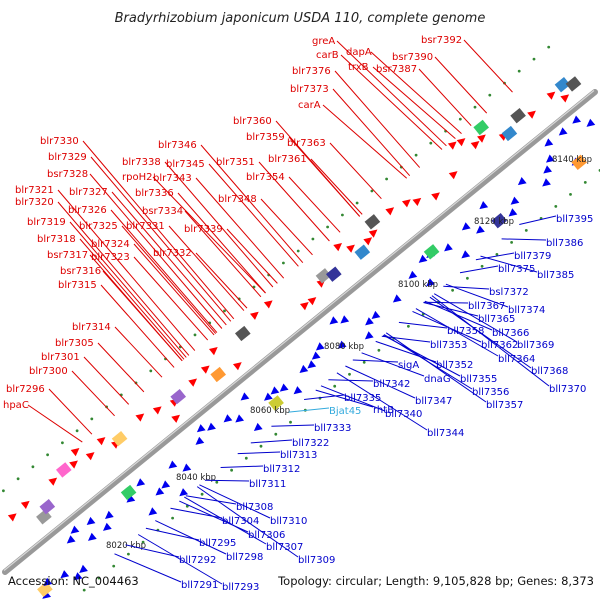  I want to click on reverse-gene-label: bll7352, so click(454, 365).